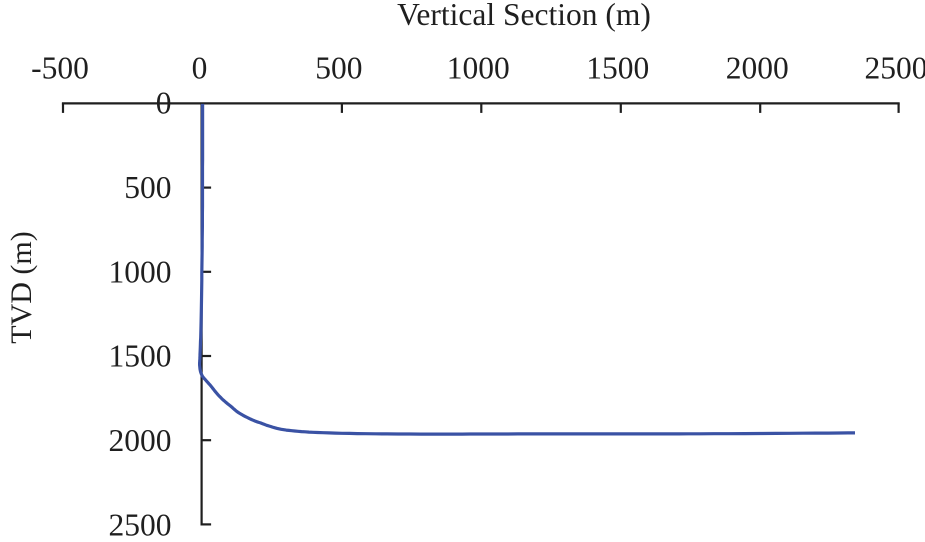  What do you see at coordinates (524, 16) in the screenshot?
I see `svg-text: Vertical Section (m)` at bounding box center [524, 16].